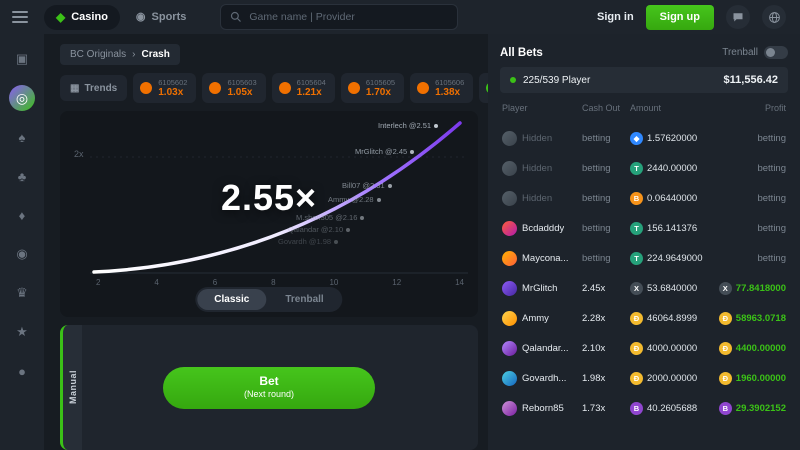 This screenshot has height=450, width=800. Describe the element at coordinates (22, 292) in the screenshot. I see `crown-icon: ♛` at that location.